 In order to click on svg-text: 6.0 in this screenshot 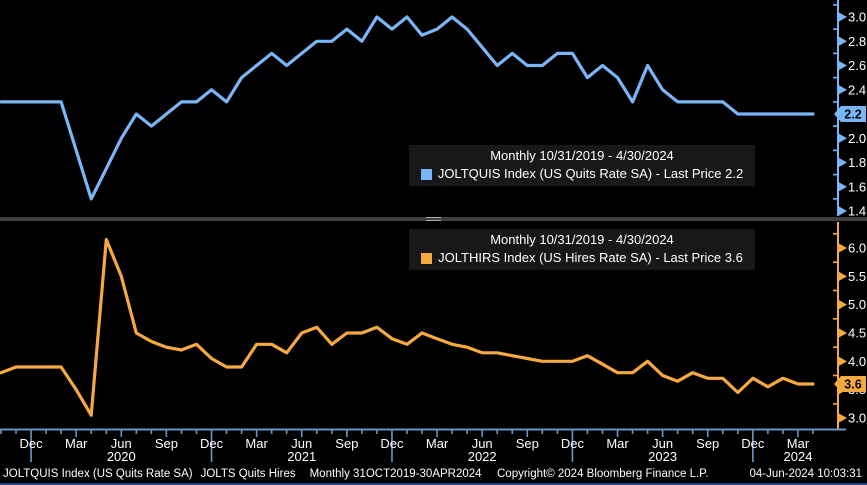, I will do `click(857, 247)`.